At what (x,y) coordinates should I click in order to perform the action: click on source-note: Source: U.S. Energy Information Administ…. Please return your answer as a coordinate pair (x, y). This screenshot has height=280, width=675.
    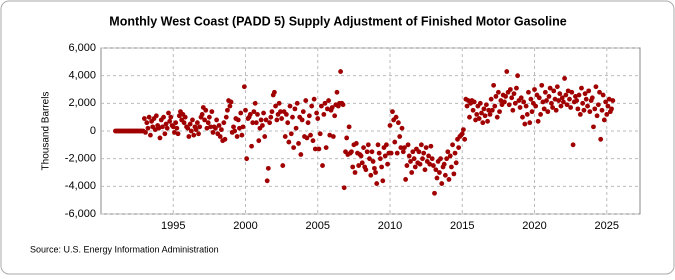
    Looking at the image, I should click on (124, 249).